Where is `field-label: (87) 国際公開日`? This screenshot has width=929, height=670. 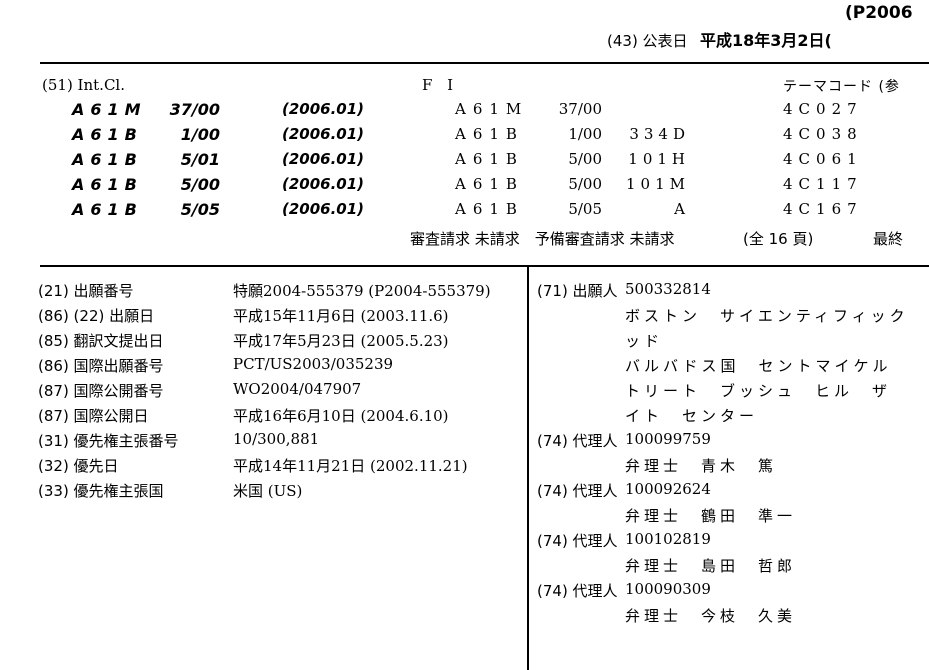
field-label: (87) 国際公開日 is located at coordinates (93, 416).